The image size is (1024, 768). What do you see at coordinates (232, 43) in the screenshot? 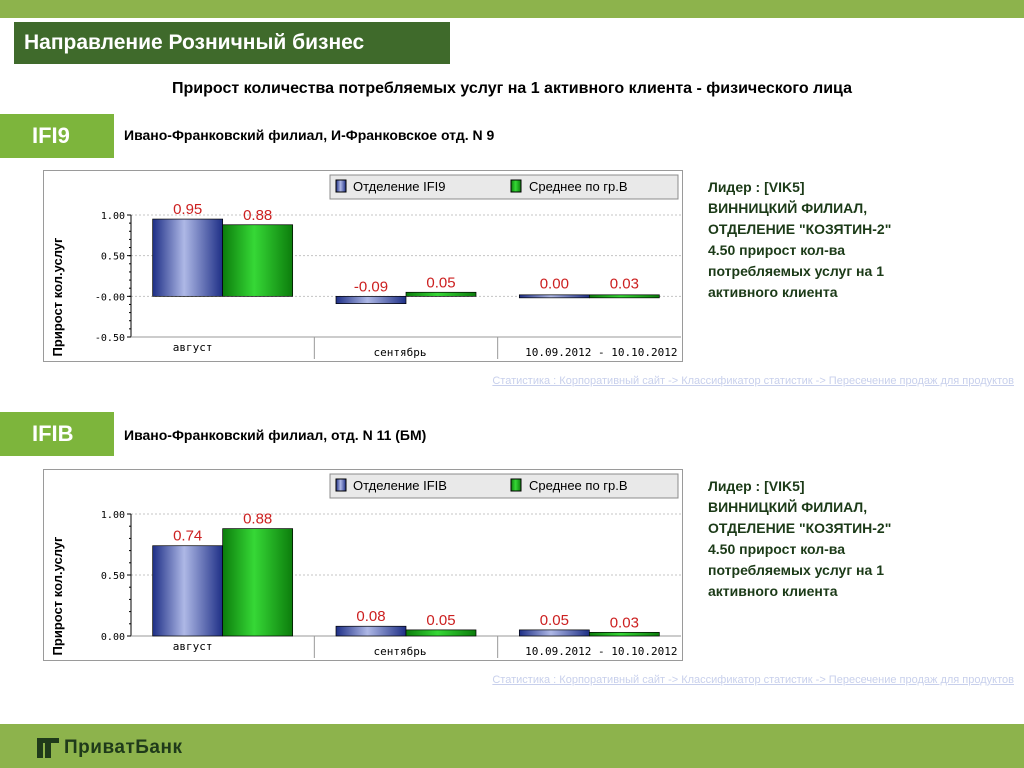
I see `page-title: Направление Розничный бизнес` at bounding box center [232, 43].